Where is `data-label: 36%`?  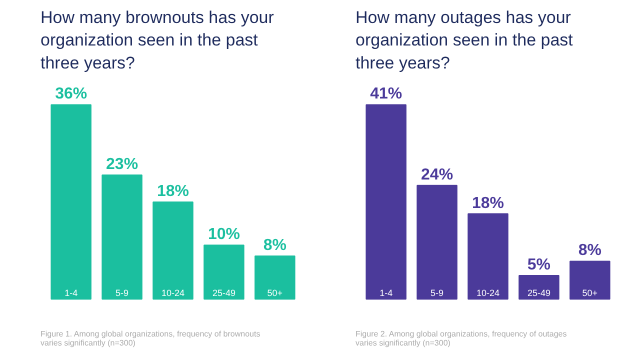
data-label: 36% is located at coordinates (71, 94).